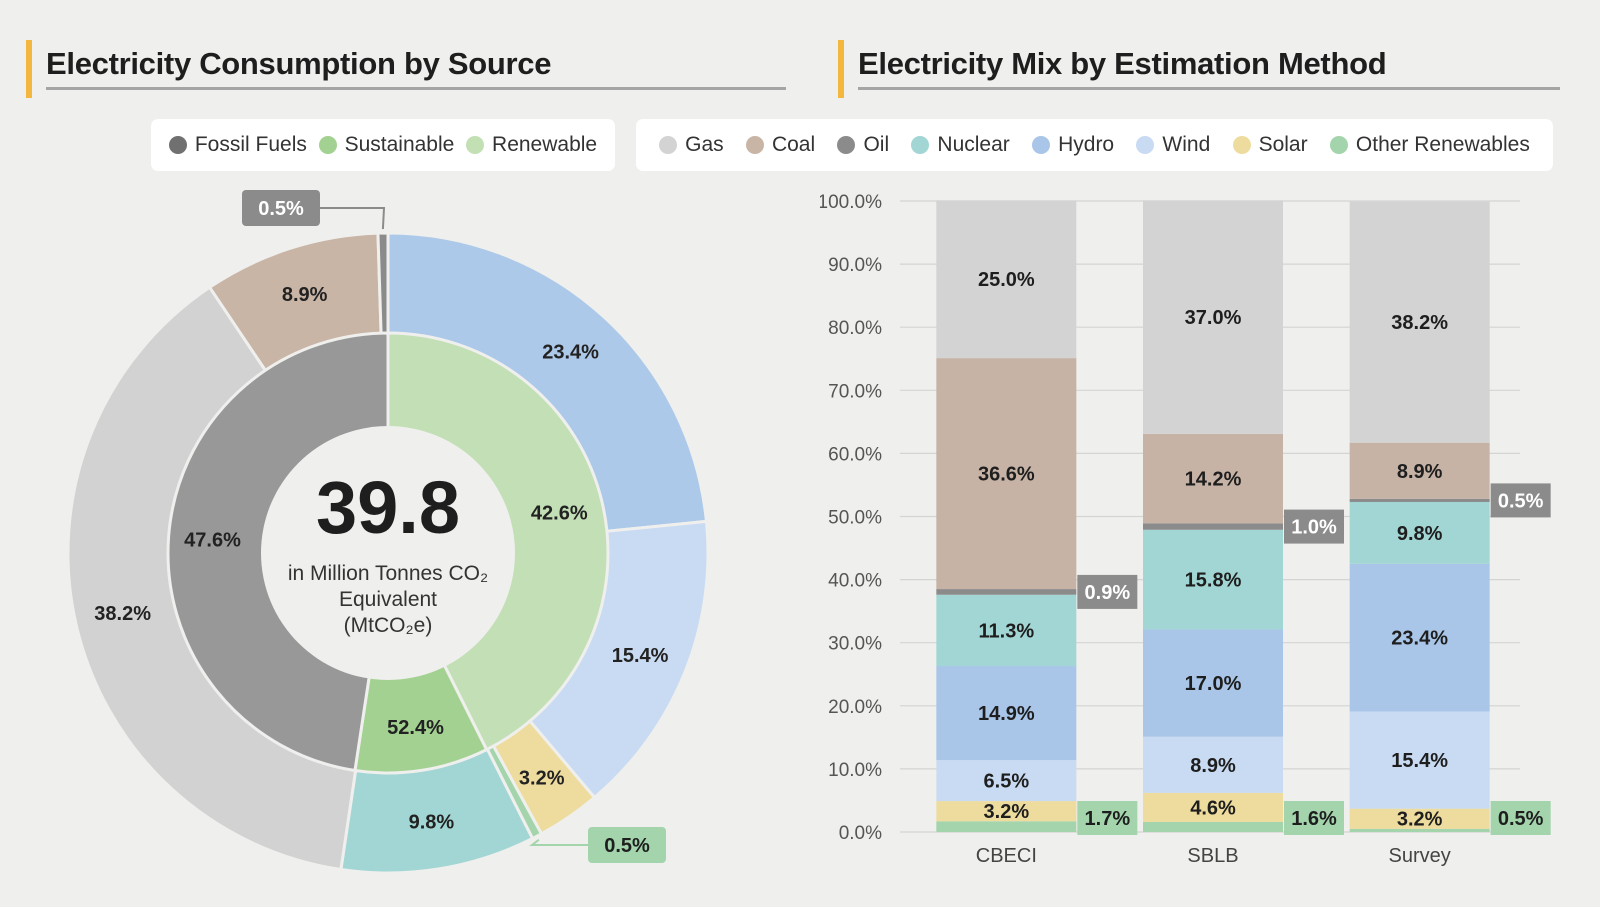 Image resolution: width=1600 pixels, height=907 pixels. Describe the element at coordinates (1086, 144) in the screenshot. I see `legend-label: Hydro` at that location.